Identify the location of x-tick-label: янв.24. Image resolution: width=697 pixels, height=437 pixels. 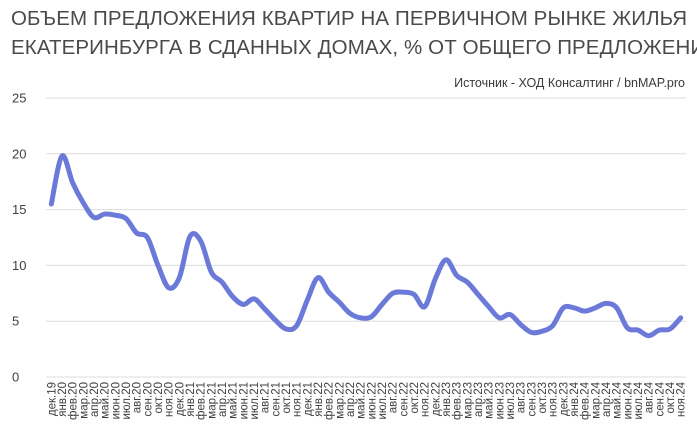
(575, 398).